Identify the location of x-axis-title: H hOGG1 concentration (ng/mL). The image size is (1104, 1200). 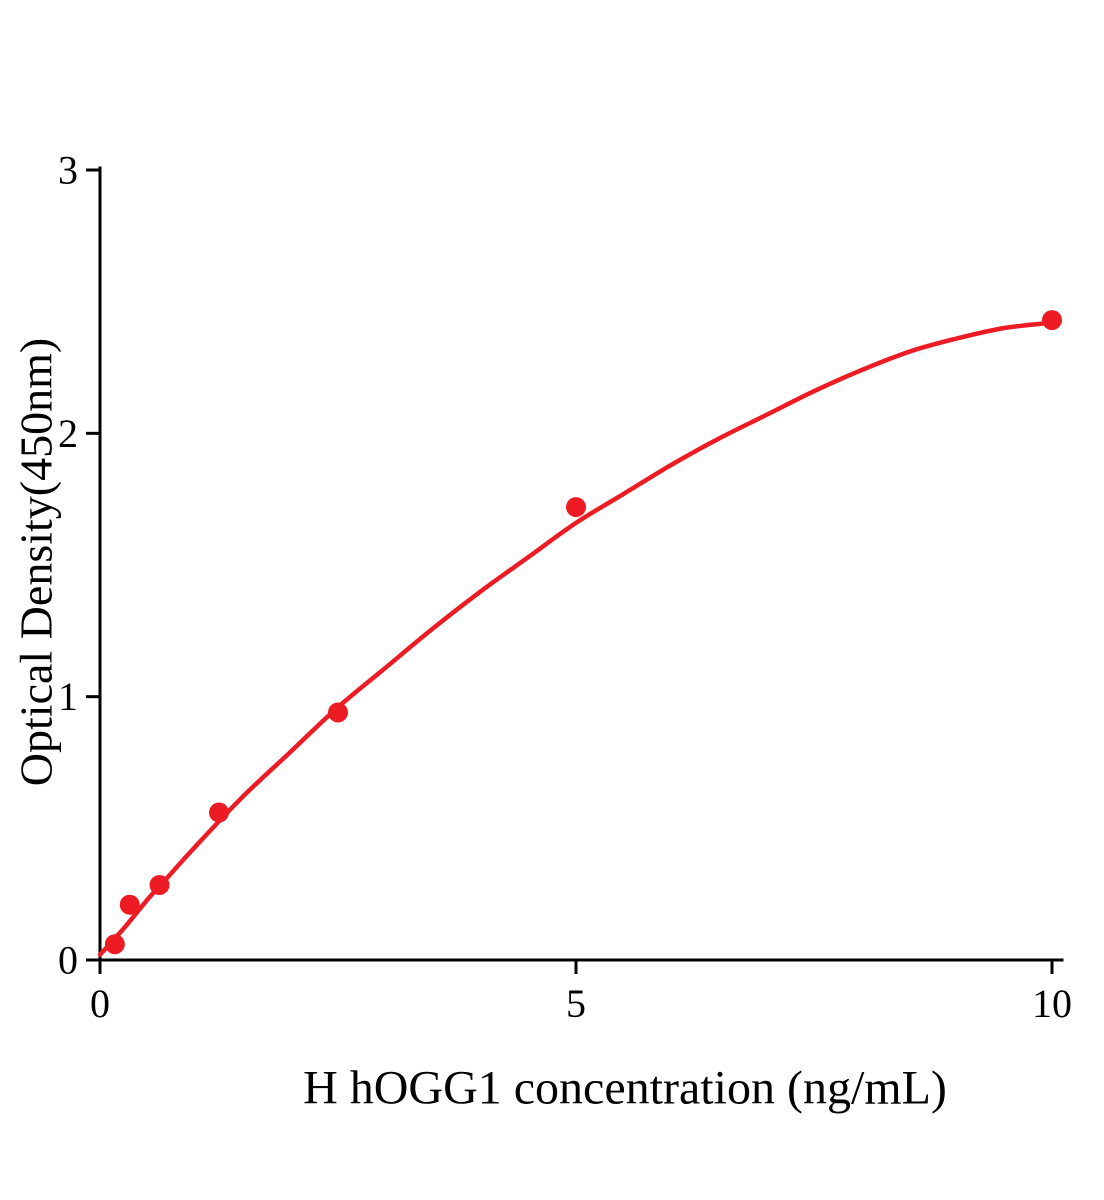
(625, 1088).